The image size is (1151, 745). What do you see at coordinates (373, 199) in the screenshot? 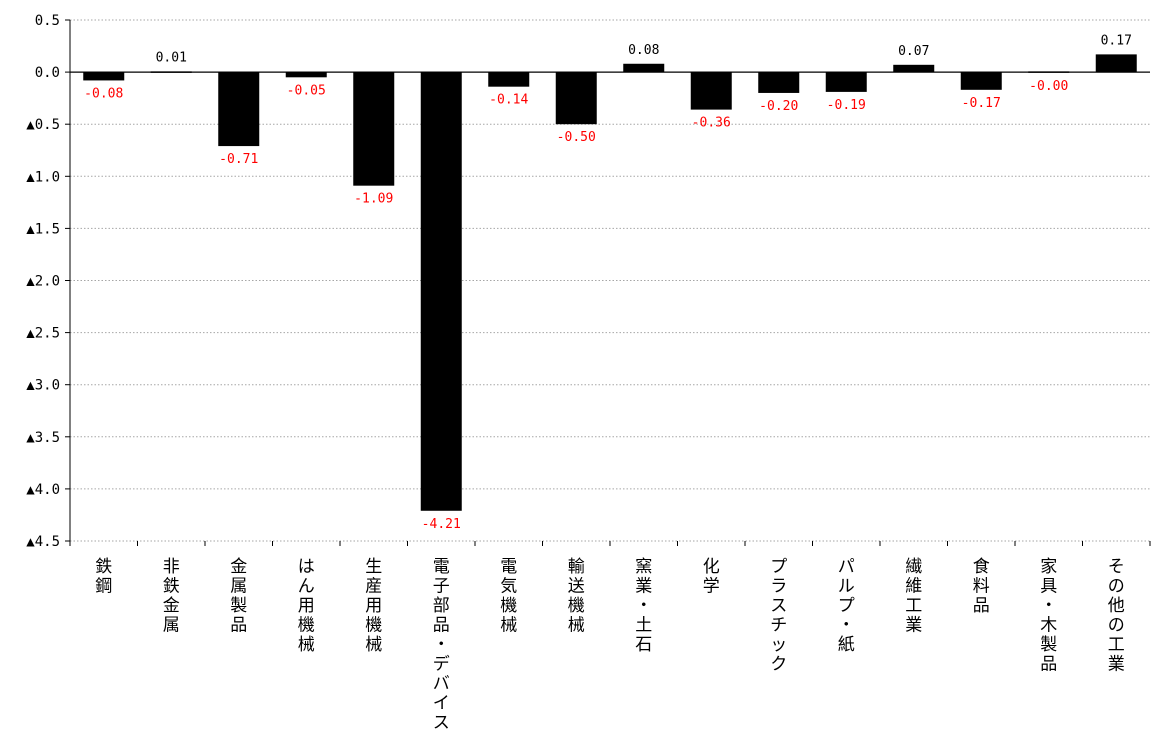
I see `data-label: -1.09` at bounding box center [373, 199].